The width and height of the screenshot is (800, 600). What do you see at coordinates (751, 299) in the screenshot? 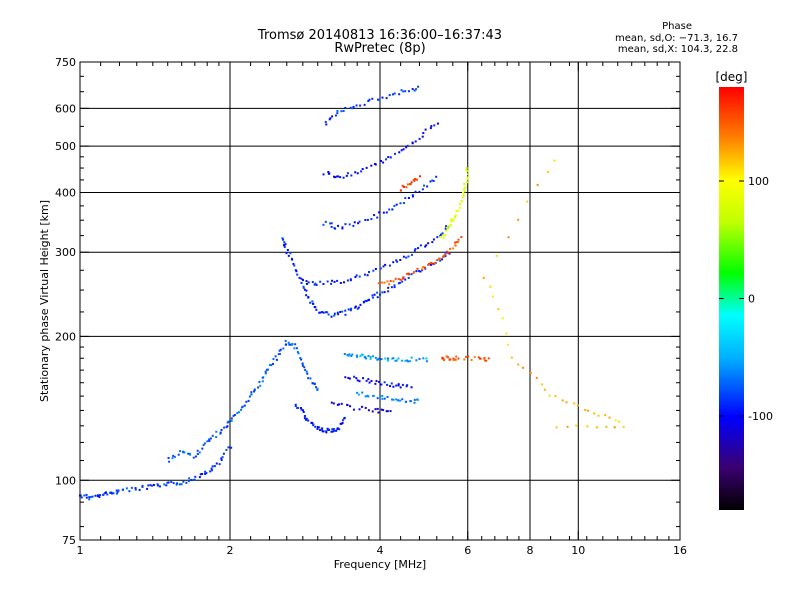
I see `colorbar-tick-label: 0` at bounding box center [751, 299].